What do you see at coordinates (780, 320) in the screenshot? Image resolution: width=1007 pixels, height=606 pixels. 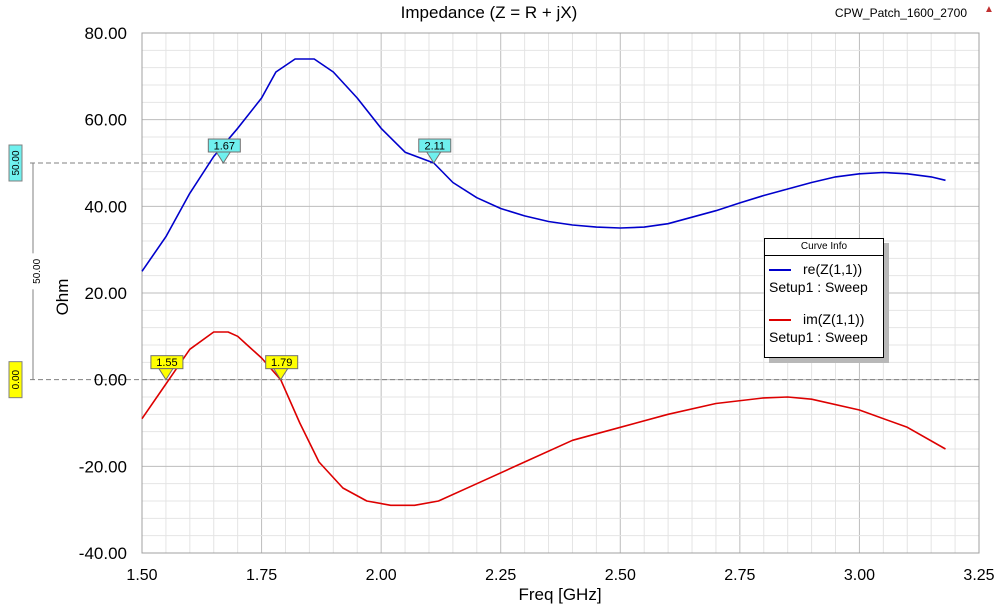 I see `legend-swatch-im` at bounding box center [780, 320].